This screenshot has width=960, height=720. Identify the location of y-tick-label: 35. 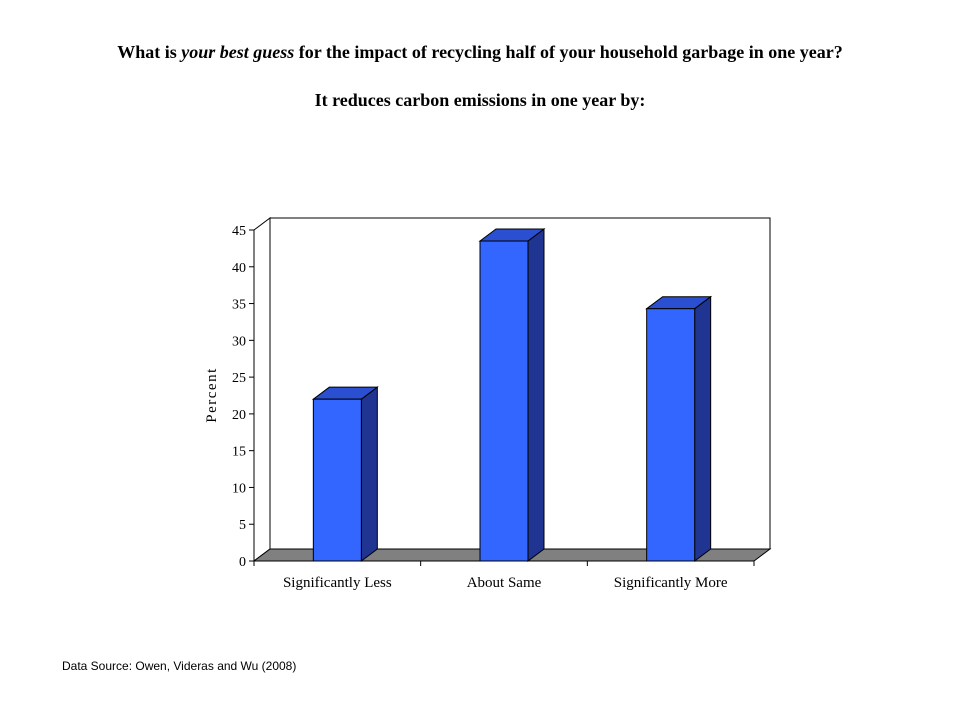
(239, 305).